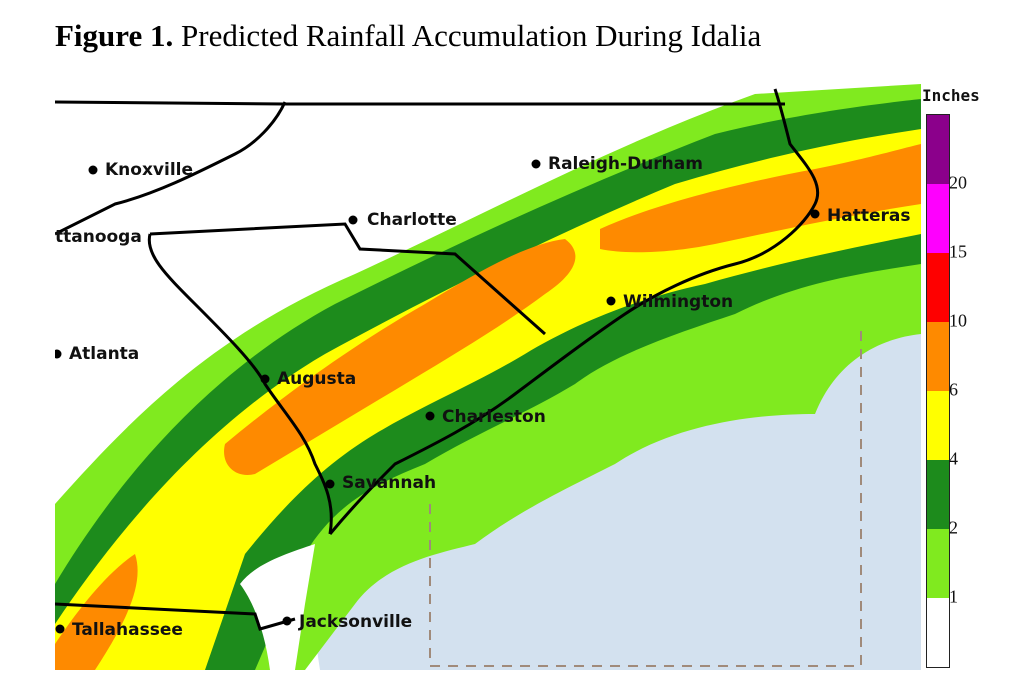  What do you see at coordinates (104, 354) in the screenshot?
I see `city-label-atlanta: Atlanta` at bounding box center [104, 354].